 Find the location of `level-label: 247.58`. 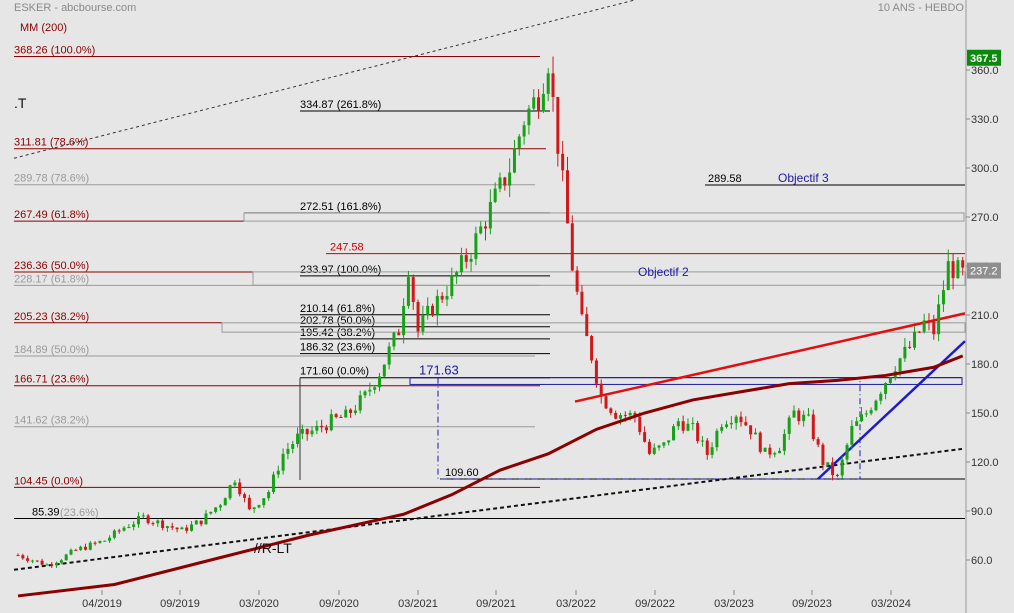

level-label: 247.58 is located at coordinates (347, 248).